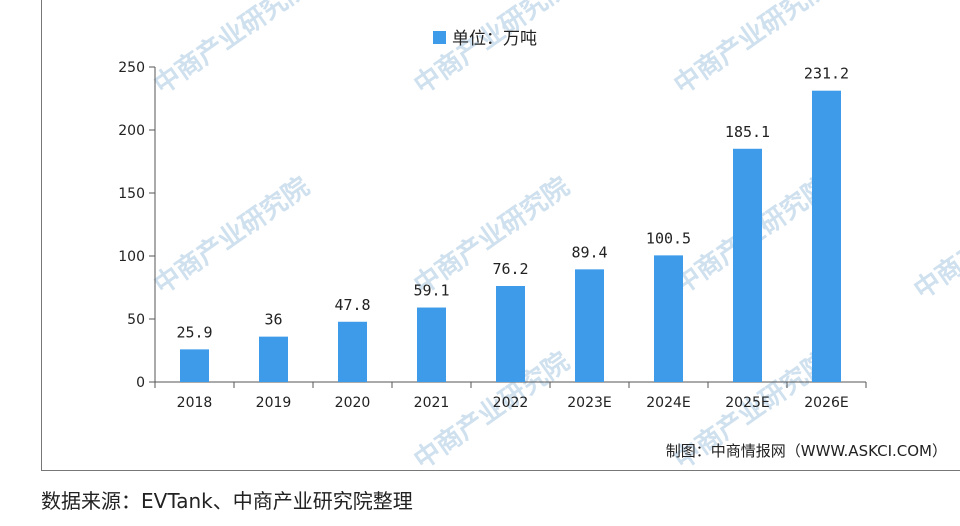 This screenshot has width=960, height=526. Describe the element at coordinates (668, 238) in the screenshot. I see `data-label-2024E: 100.5` at that location.